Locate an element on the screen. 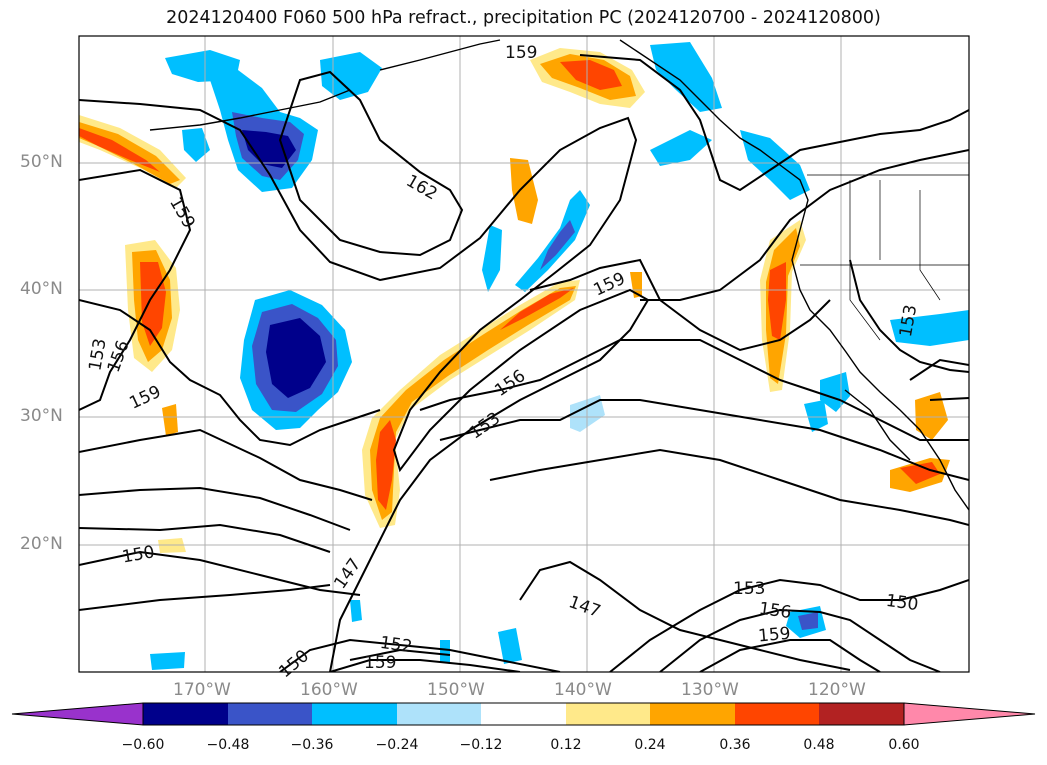 The height and width of the screenshot is (765, 1047). lon-label: 170°W is located at coordinates (202, 690).